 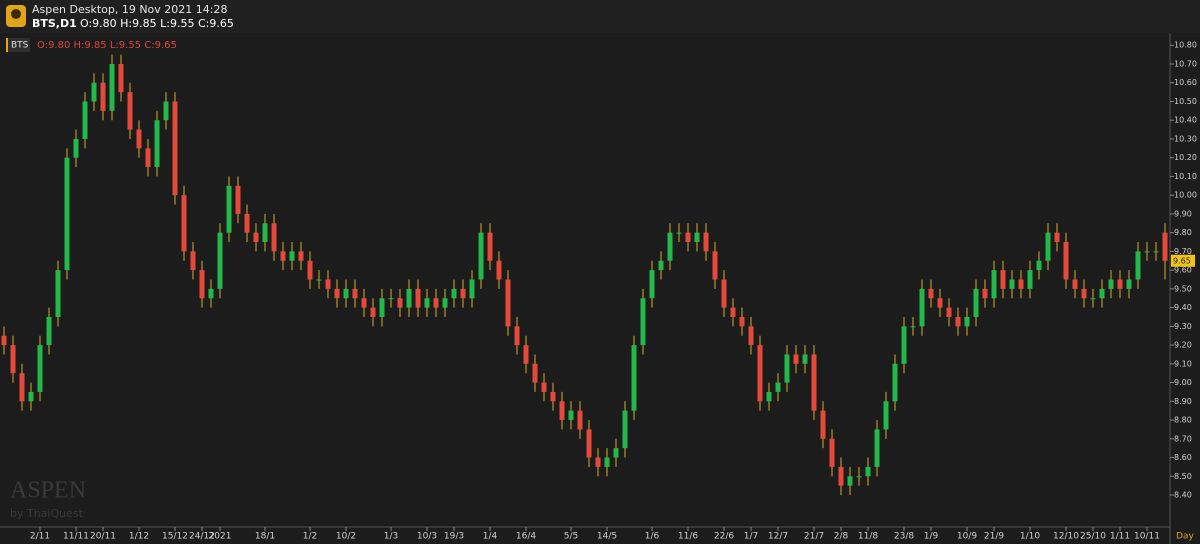 I want to click on y-tick-label: 10.70, so click(x=1185, y=63).